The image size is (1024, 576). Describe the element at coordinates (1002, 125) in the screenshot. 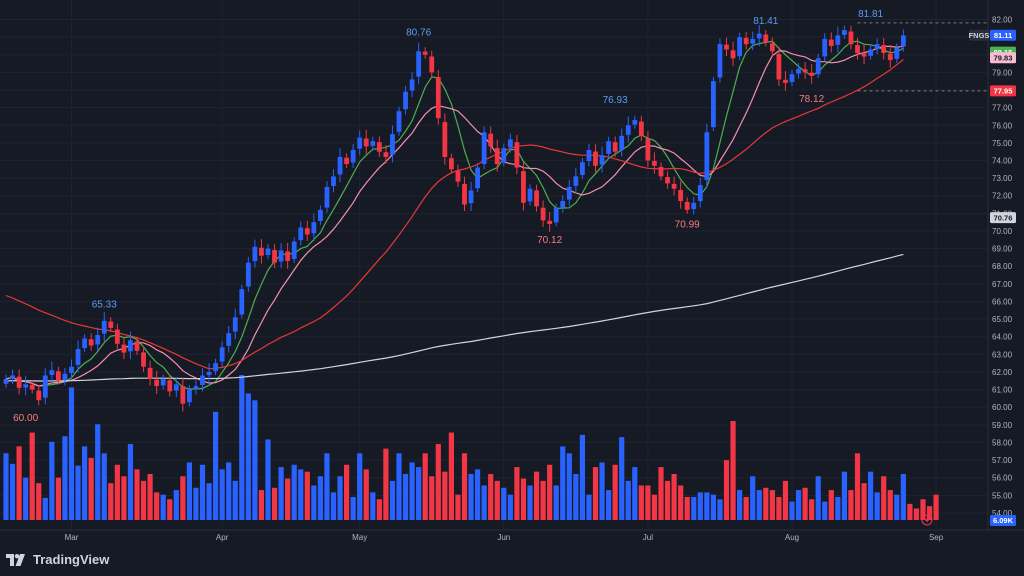

I see `price-tick-label: 76.00` at that location.